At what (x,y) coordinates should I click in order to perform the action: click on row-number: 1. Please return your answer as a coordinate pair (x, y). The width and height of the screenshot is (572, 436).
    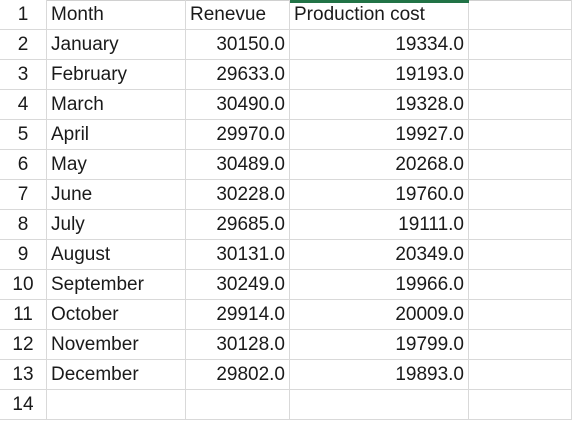
    Looking at the image, I should click on (23, 15).